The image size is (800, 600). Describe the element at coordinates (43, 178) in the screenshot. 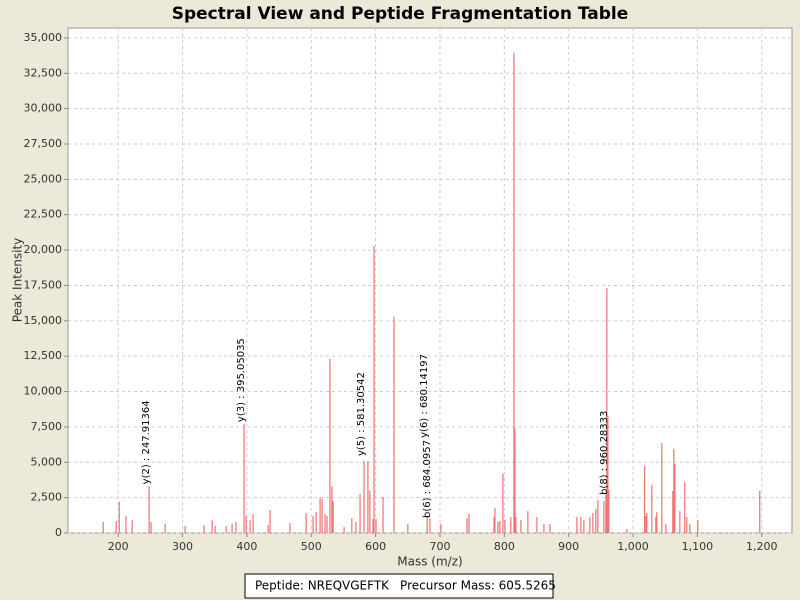

I see `y-tick-label: 25,000` at that location.